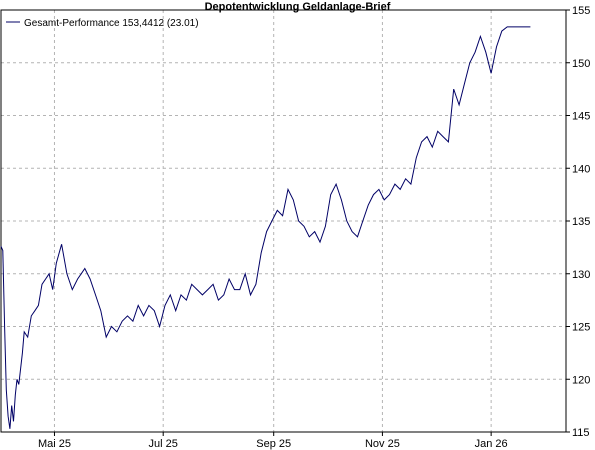 The height and width of the screenshot is (450, 595). Describe the element at coordinates (581, 169) in the screenshot. I see `y-tick-label: 140` at that location.